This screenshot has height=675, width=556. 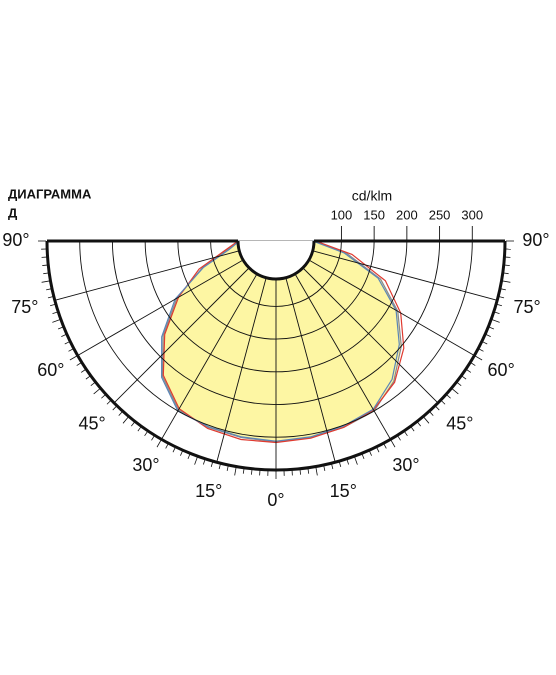 I want to click on radial-tick-label: 300, so click(x=472, y=214).